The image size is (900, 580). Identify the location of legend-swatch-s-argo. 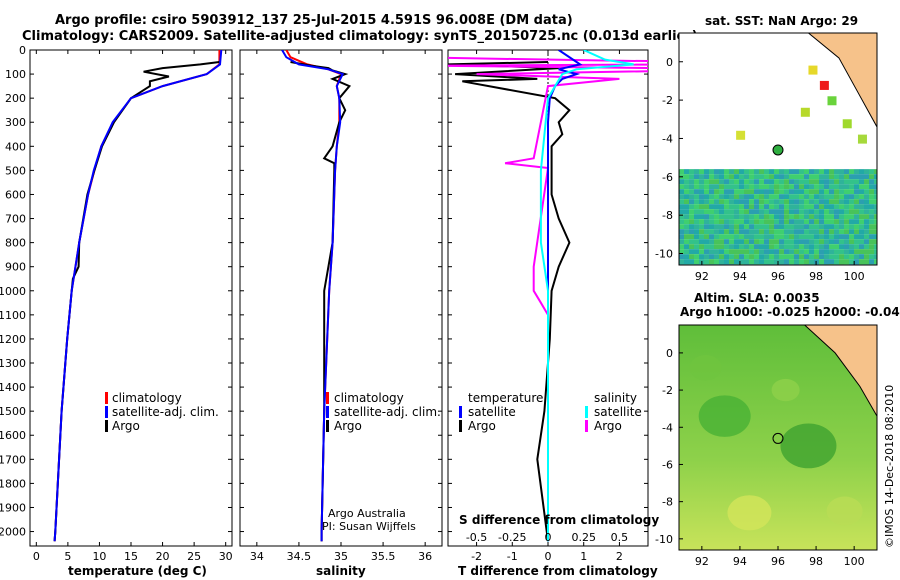
(586, 426).